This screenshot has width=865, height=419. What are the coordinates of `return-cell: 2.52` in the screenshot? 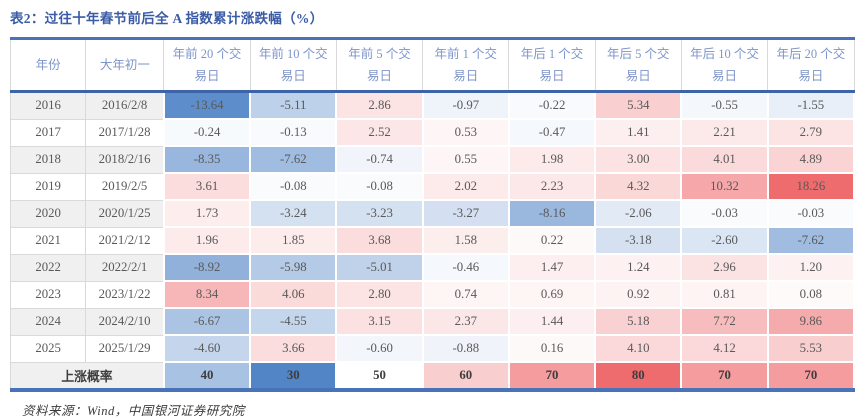 It's located at (379, 132).